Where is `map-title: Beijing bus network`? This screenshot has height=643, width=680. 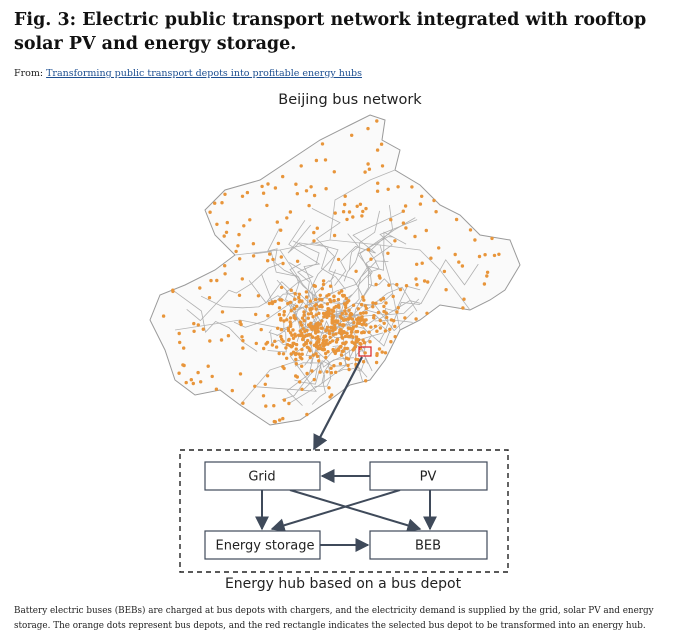
map-title: Beijing bus network is located at coordinates (350, 100).